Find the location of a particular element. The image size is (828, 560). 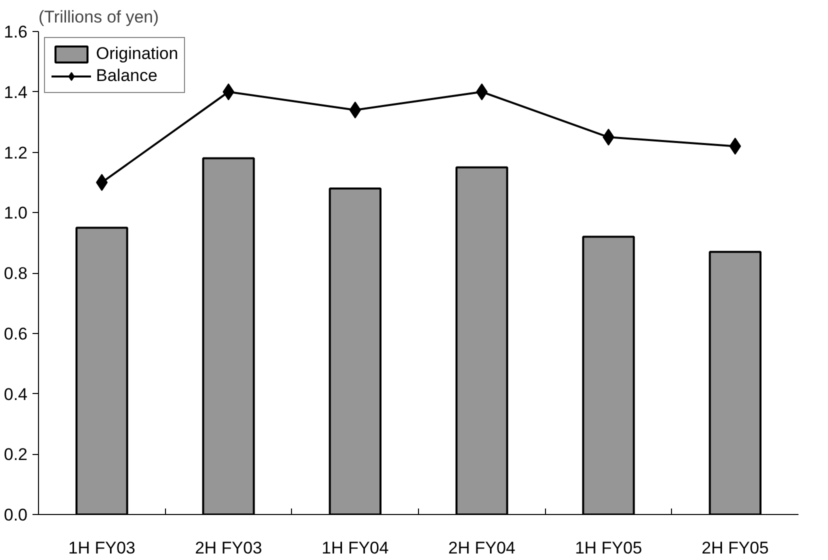

y-tick-label: 0.8 is located at coordinates (16, 273).